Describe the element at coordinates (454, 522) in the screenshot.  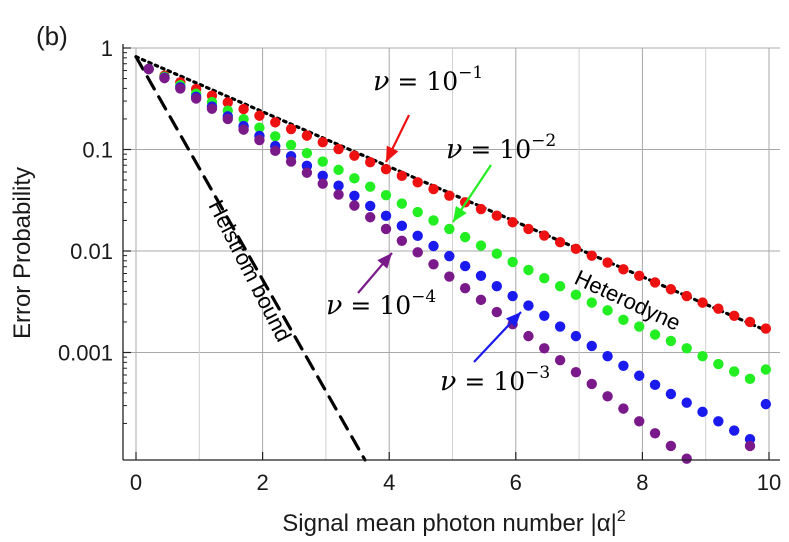
I see `x-axis-label: Signal mean photon number |α|2` at that location.